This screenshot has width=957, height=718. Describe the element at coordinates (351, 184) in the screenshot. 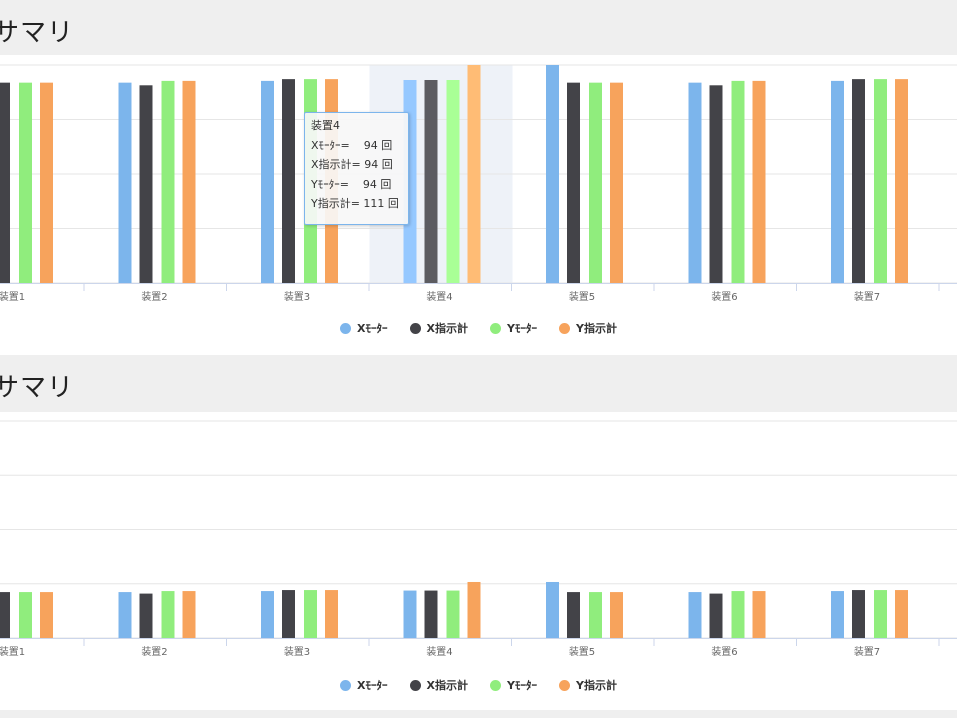

I see `tooltip-line: Yﾓｰﾀｰ= 94 回` at that location.